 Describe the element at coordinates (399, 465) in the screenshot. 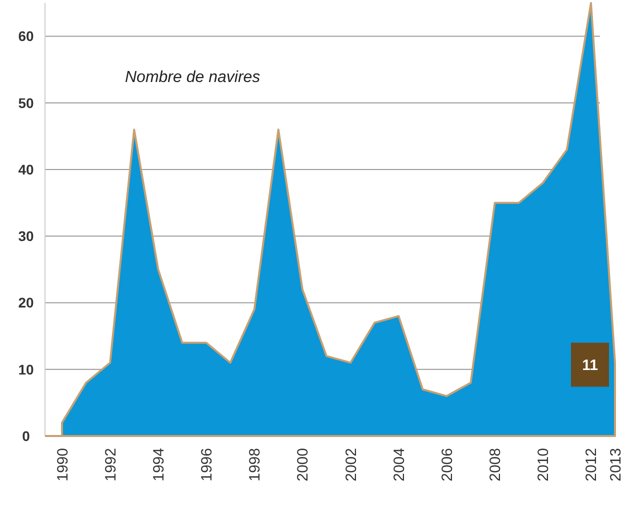

I see `x-tick-label: 2004` at that location.